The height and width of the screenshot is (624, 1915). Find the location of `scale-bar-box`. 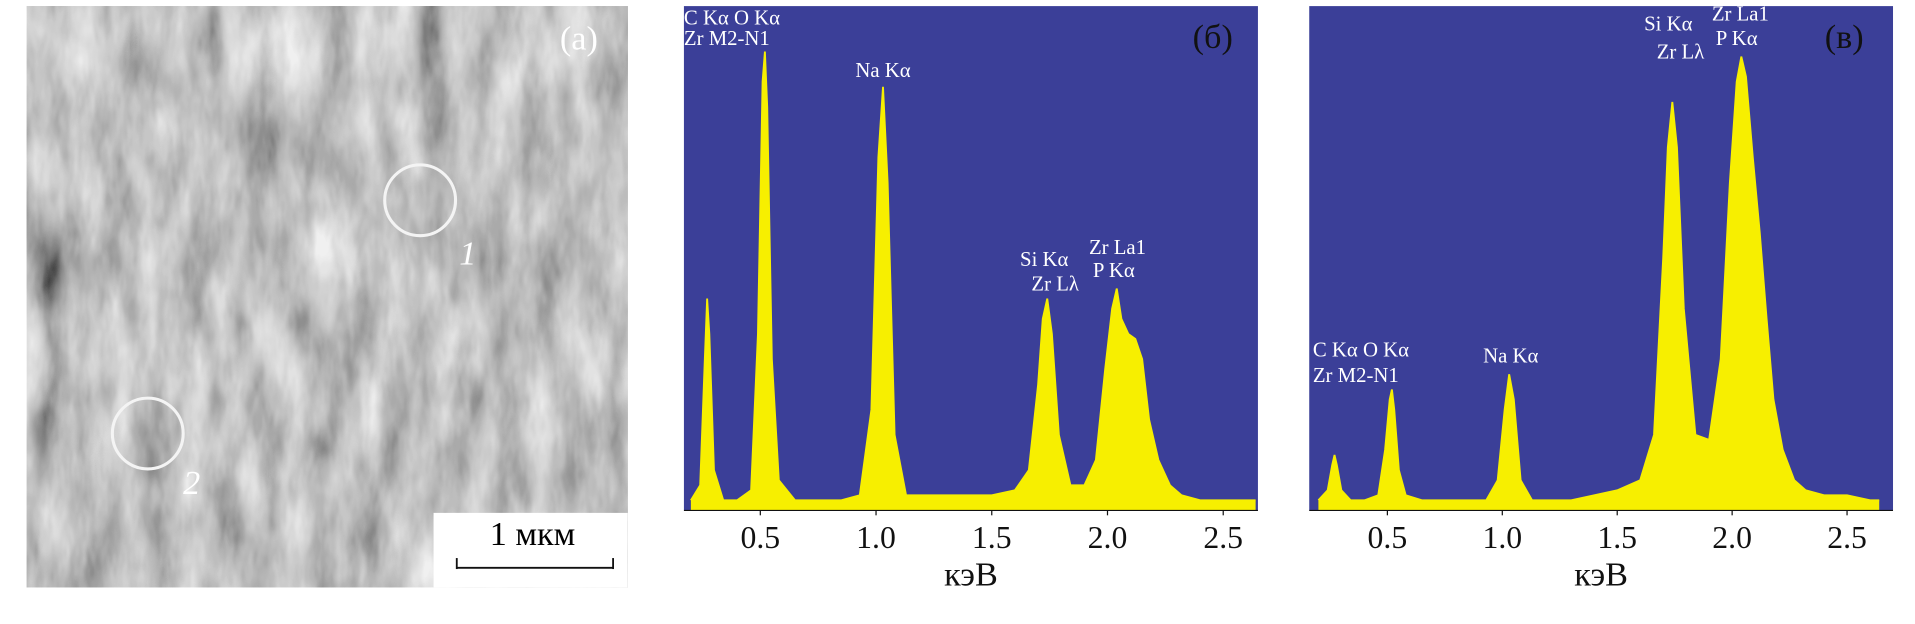

scale-bar-box is located at coordinates (530, 550).